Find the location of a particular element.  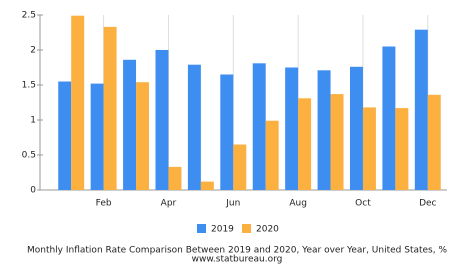

legend-label: 2020 is located at coordinates (267, 230).